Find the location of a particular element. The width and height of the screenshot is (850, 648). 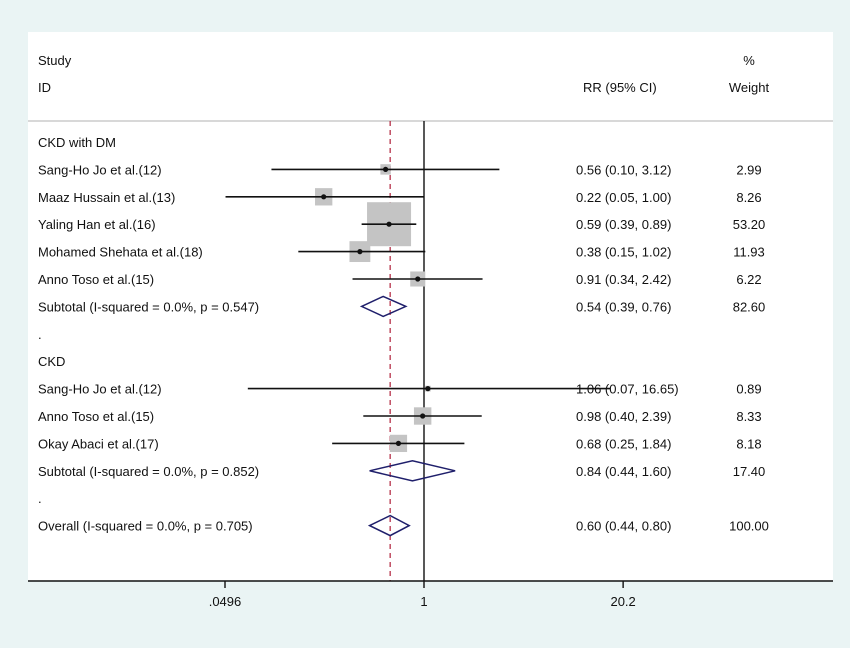

group-label: CKD is located at coordinates (51, 361).